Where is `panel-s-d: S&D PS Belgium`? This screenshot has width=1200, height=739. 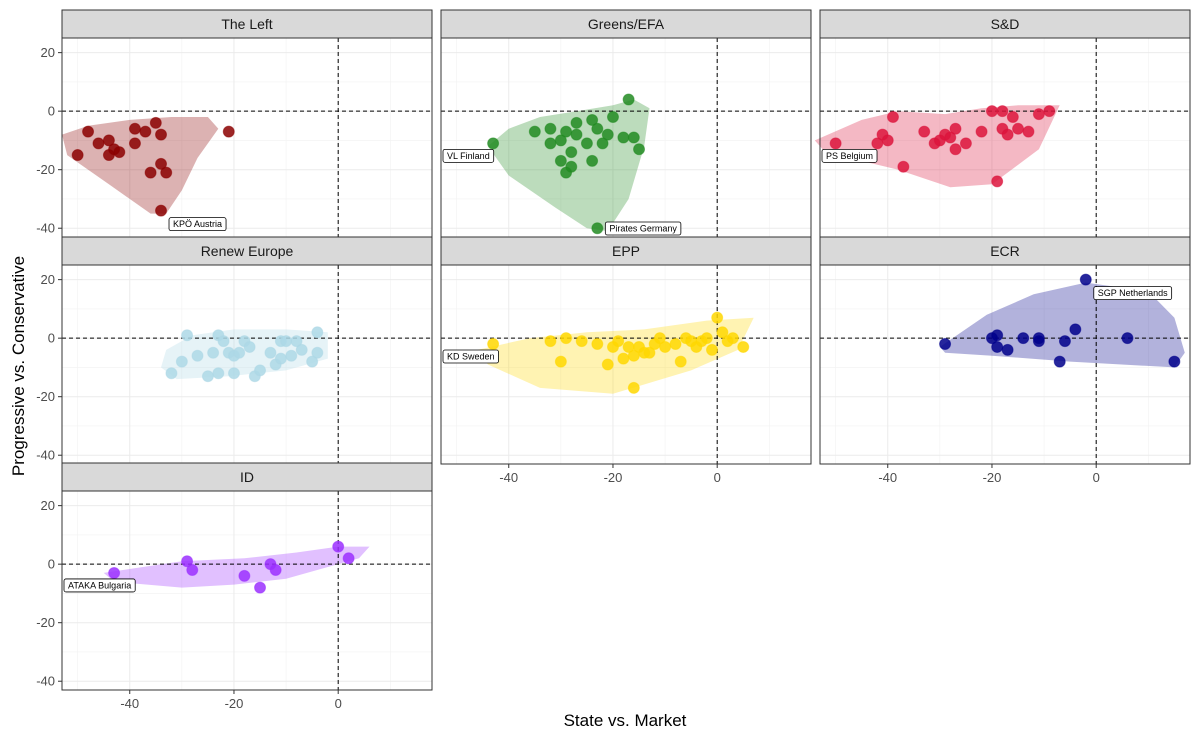
panel-s-d: S&D PS Belgium is located at coordinates (1002, 123).